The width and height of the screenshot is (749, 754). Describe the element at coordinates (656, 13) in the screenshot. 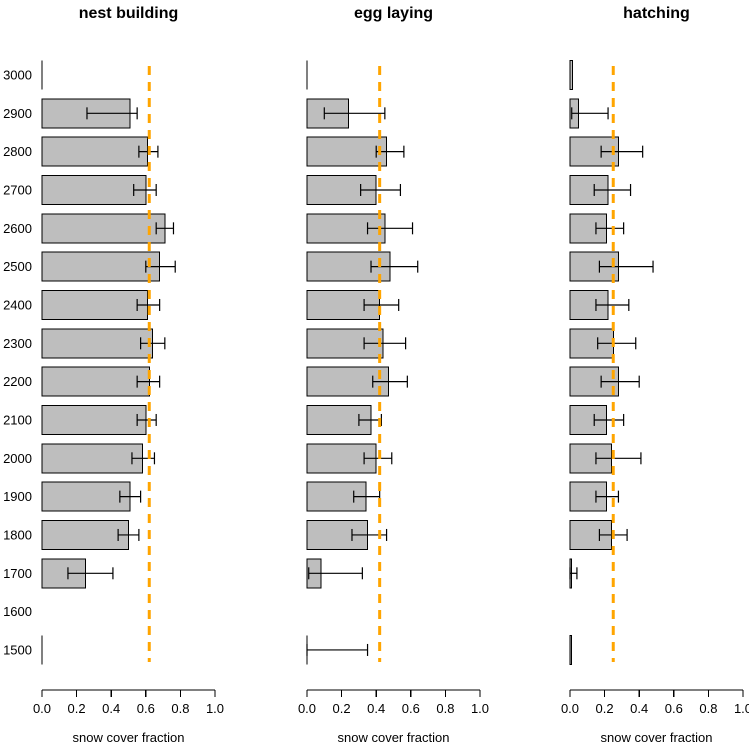

I see `panel-title: hatching` at that location.